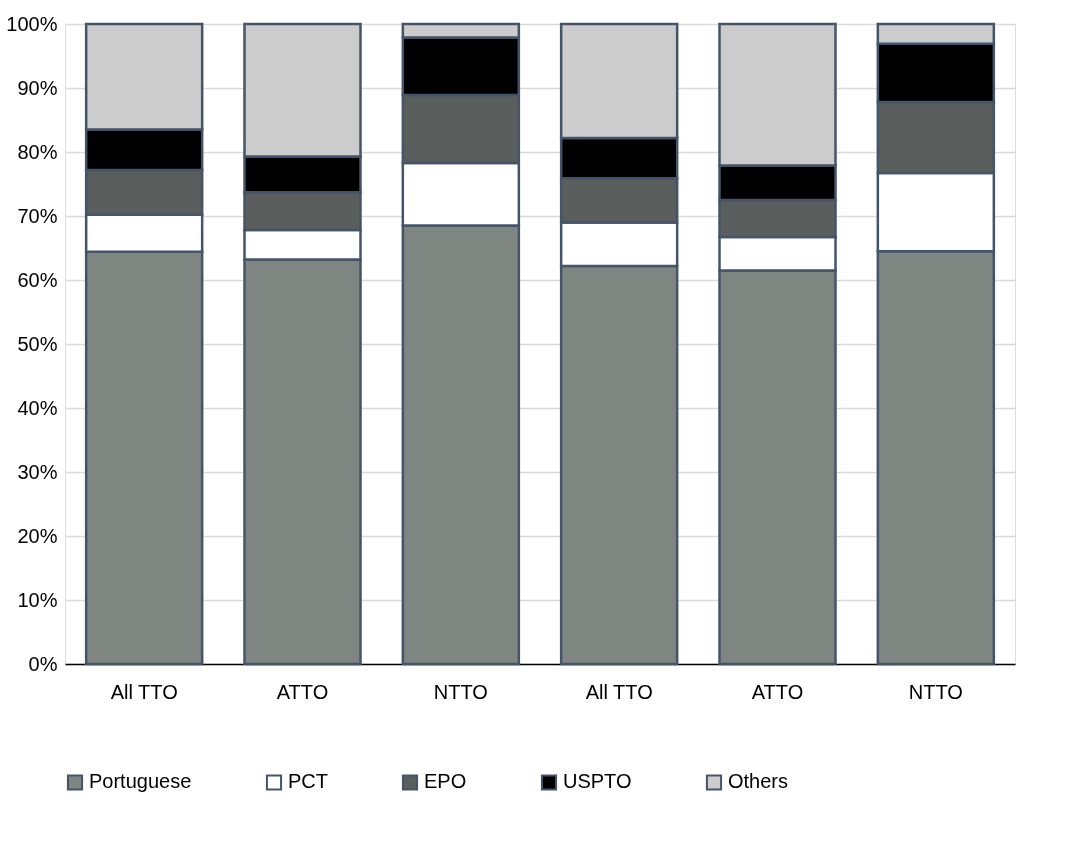 The image size is (1075, 848). Describe the element at coordinates (758, 781) in the screenshot. I see `legend-label: Others` at that location.